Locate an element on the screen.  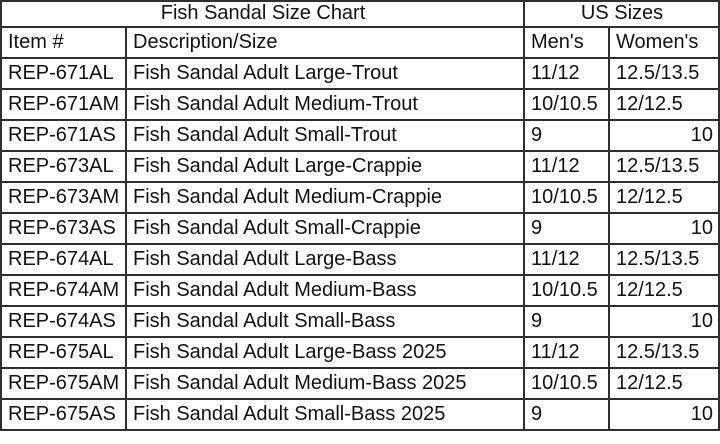
description-cell: Fish Sandal Adult Large-Crappie is located at coordinates (325, 166).